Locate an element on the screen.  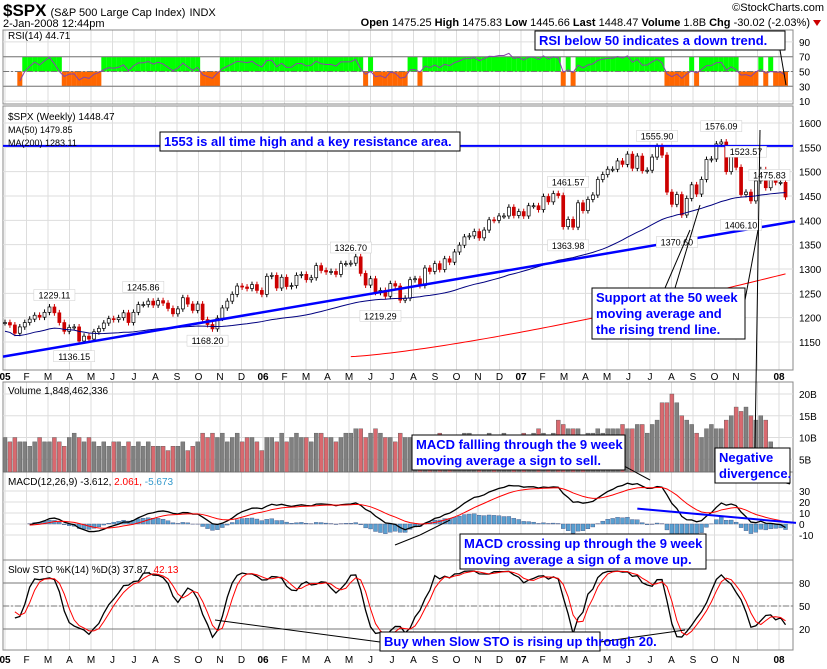
open-label: Open is located at coordinates (375, 23).